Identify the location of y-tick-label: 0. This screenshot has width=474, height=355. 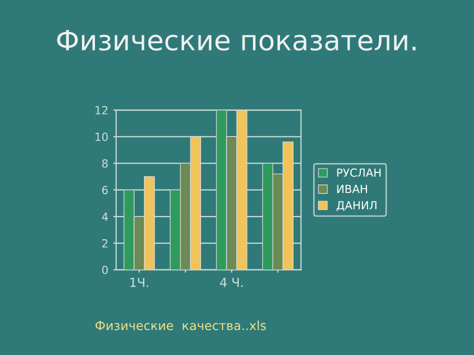
(105, 270).